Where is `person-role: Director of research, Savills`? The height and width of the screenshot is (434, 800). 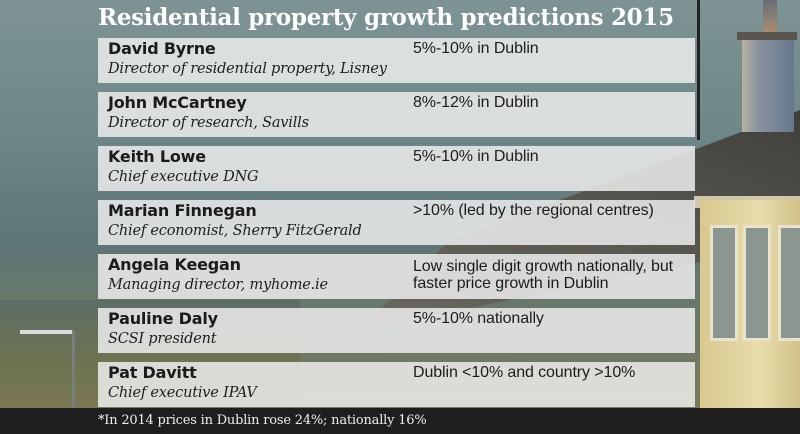 person-role: Director of research, Savills is located at coordinates (208, 123).